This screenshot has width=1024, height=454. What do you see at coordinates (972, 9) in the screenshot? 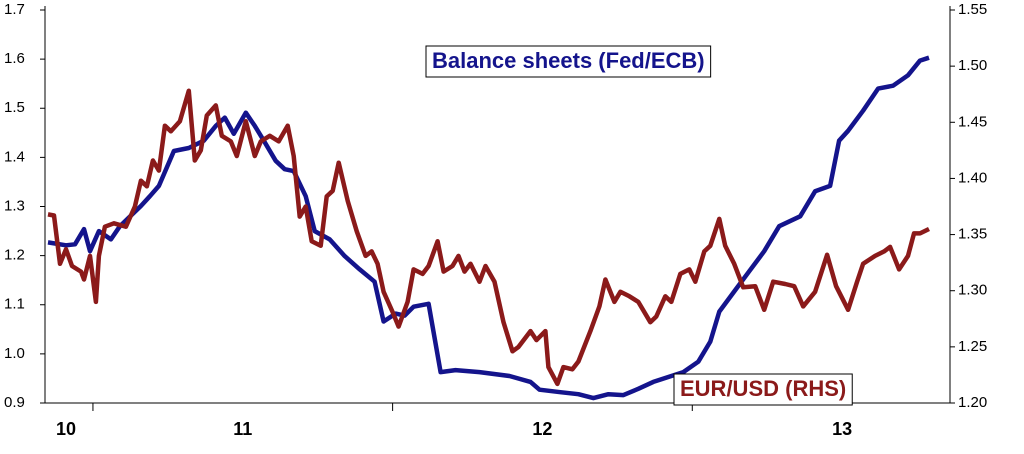
I see `y2-tick-label: 1.55` at bounding box center [972, 9].